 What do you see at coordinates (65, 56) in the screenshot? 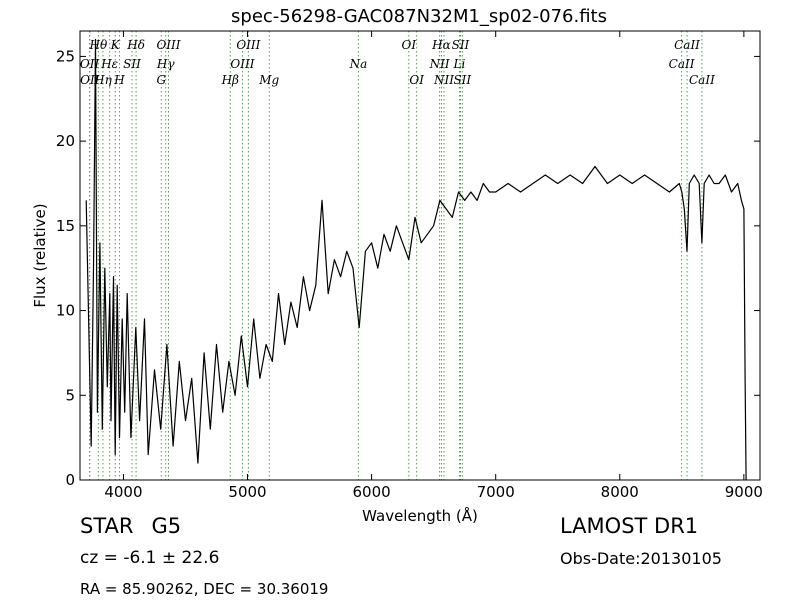
I see `y-tick-label: 25` at bounding box center [65, 56].